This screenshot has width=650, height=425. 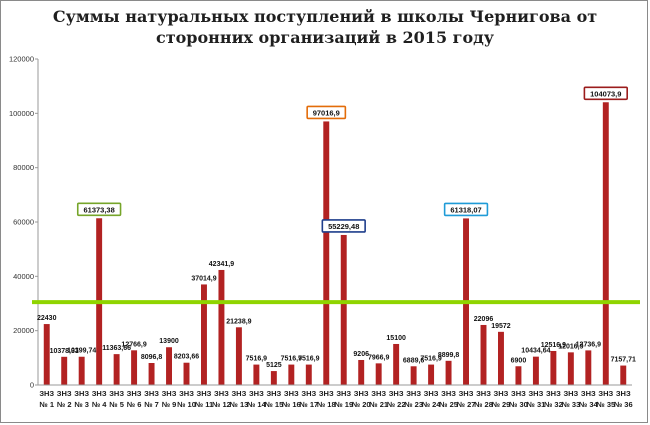 What do you see at coordinates (588, 344) in the screenshot?
I see `data-label: 12736,9` at bounding box center [588, 344].